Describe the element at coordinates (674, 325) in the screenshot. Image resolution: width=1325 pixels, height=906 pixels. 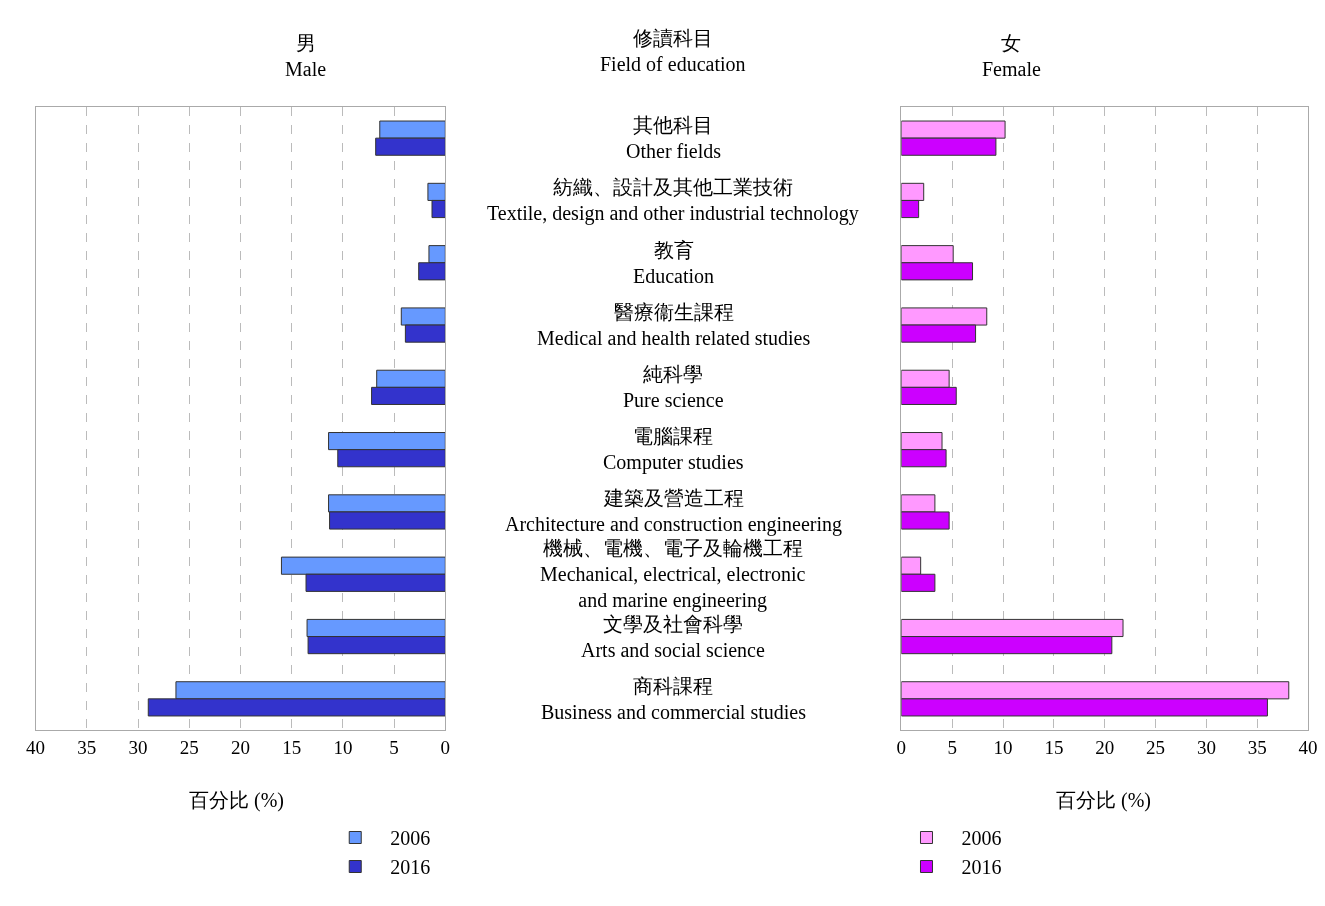
I see `y-tick-label: 醫療衞生課程 Medical and health related studies` at that location.